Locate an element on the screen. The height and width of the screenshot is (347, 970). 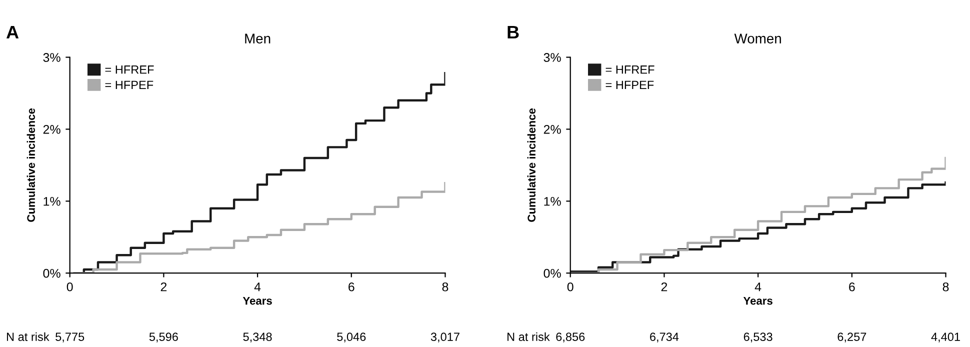
text: 5,348 is located at coordinates (257, 337).